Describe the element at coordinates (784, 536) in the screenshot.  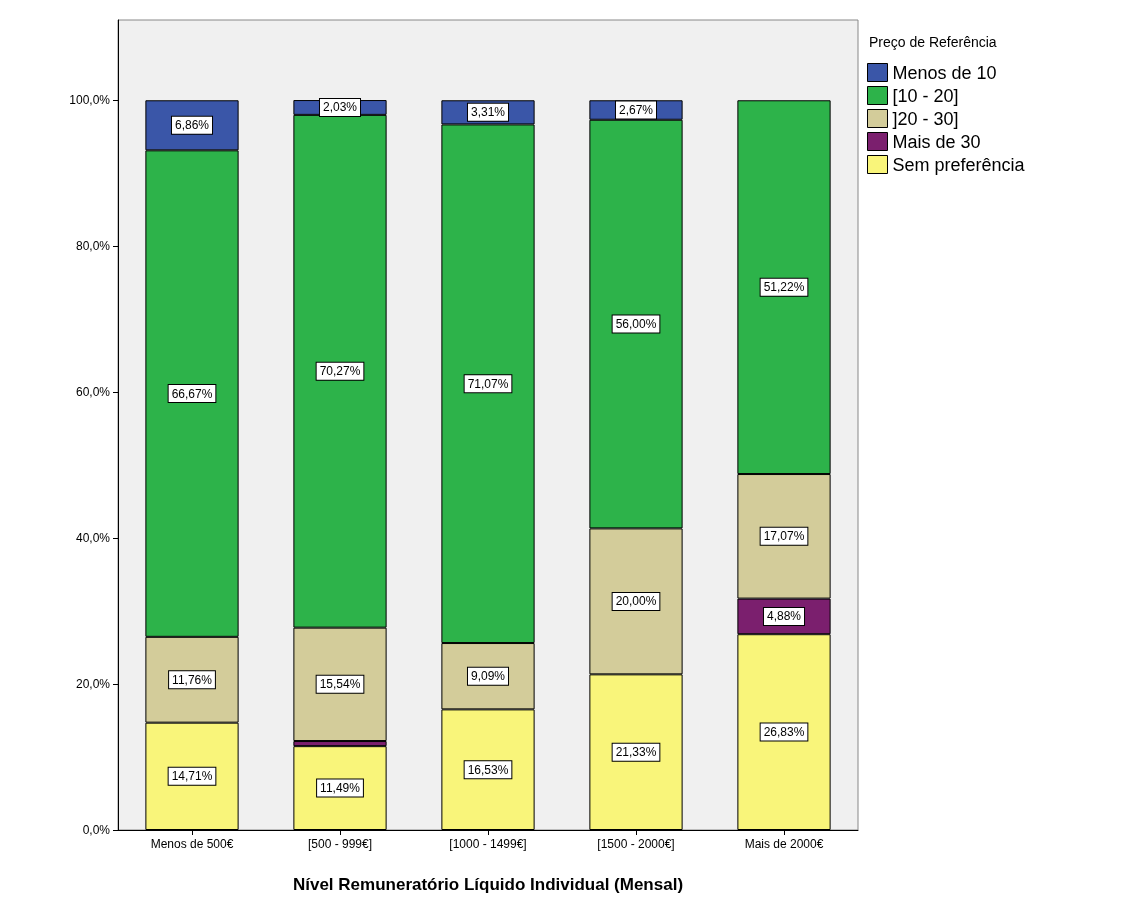
I see `data-label: 17,07%` at that location.